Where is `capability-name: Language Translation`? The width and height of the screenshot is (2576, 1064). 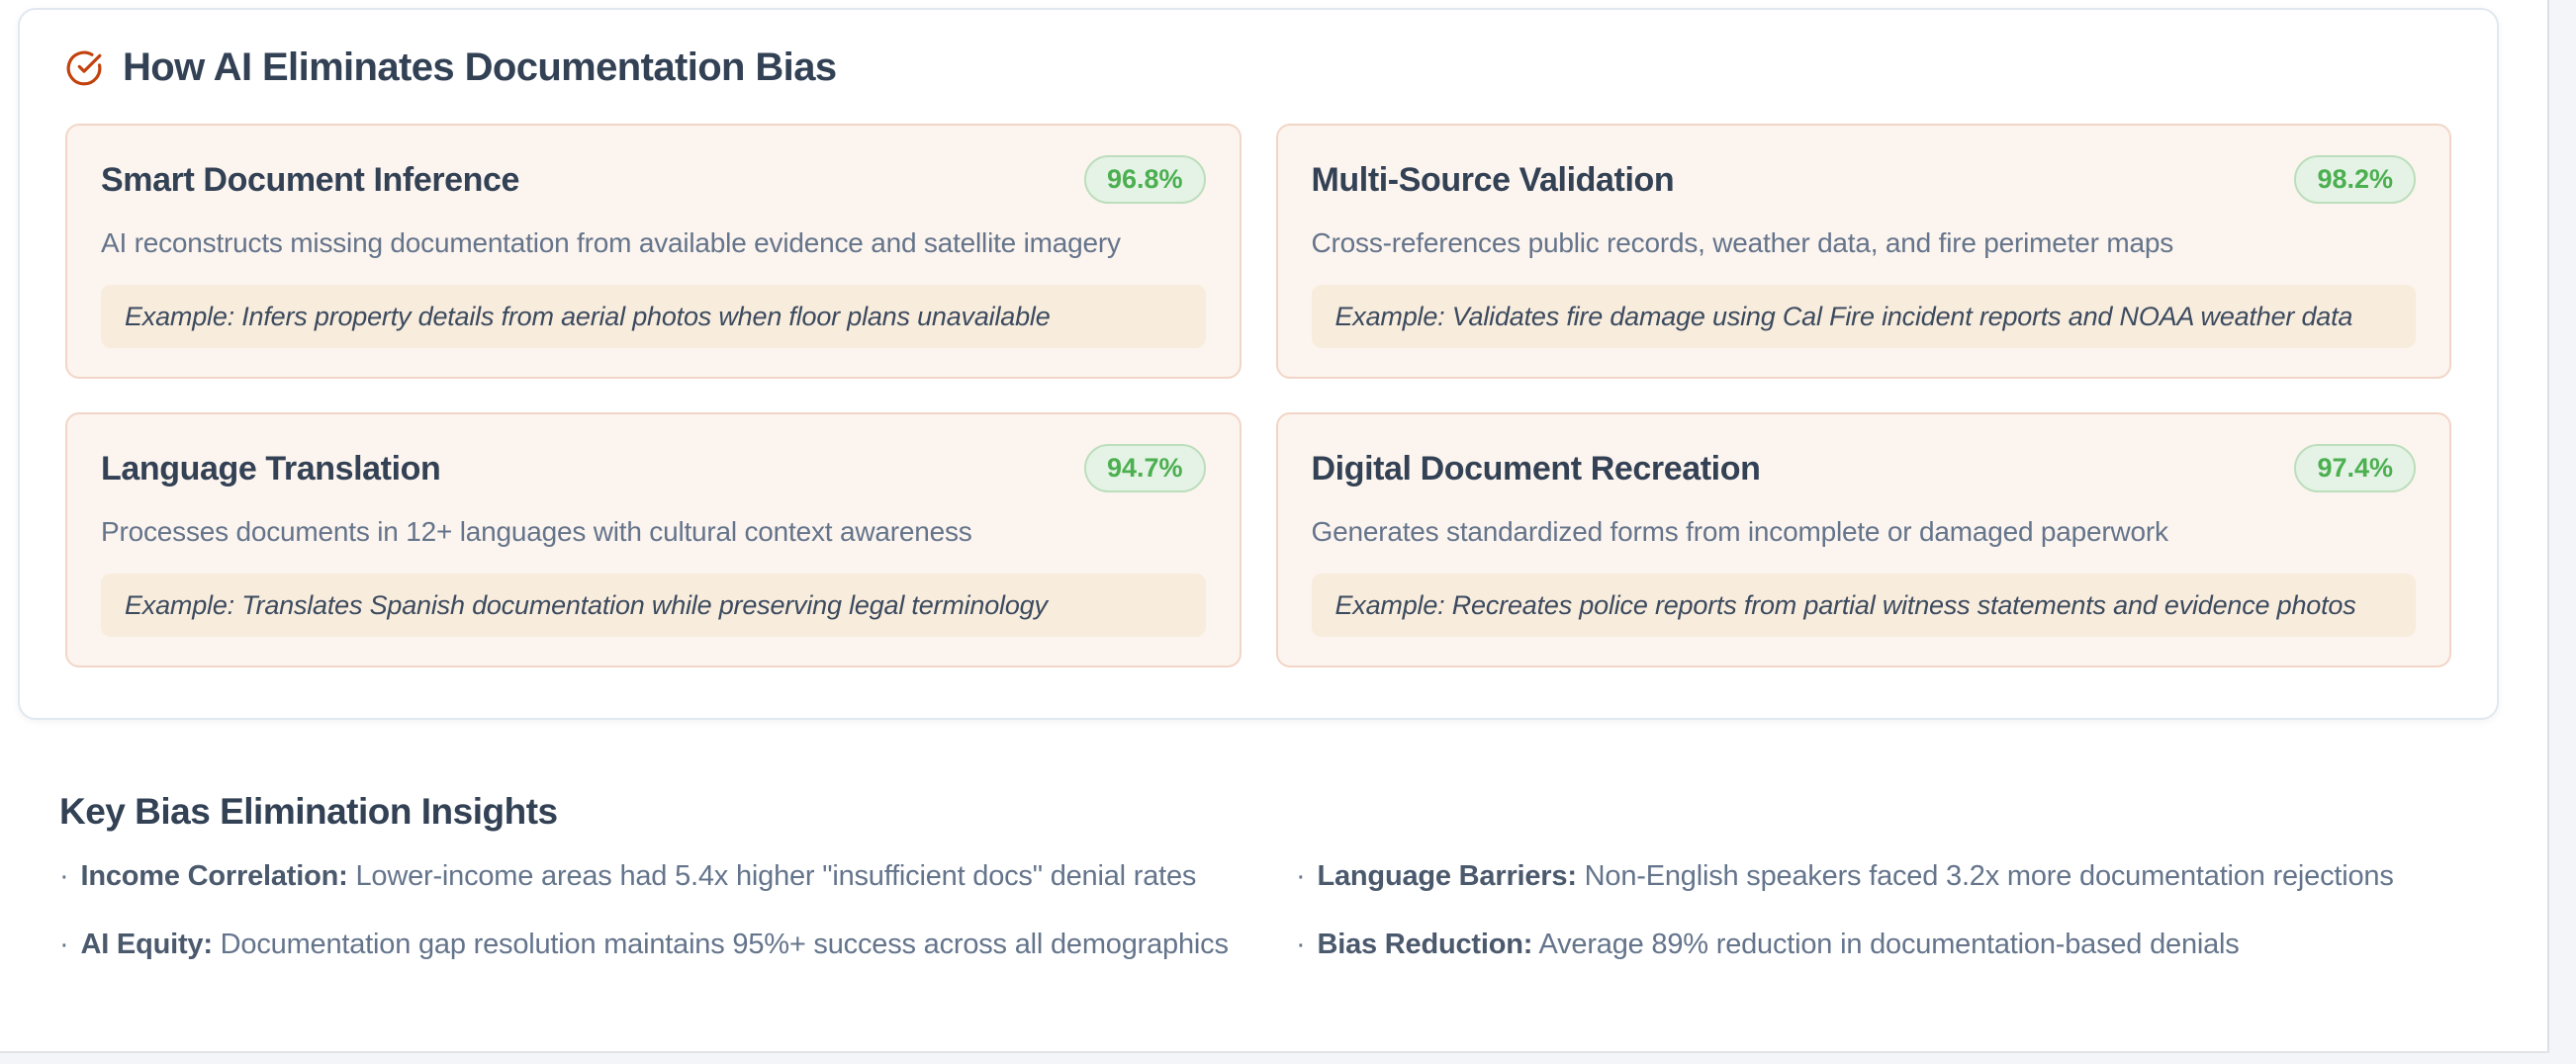 capability-name: Language Translation is located at coordinates (271, 469).